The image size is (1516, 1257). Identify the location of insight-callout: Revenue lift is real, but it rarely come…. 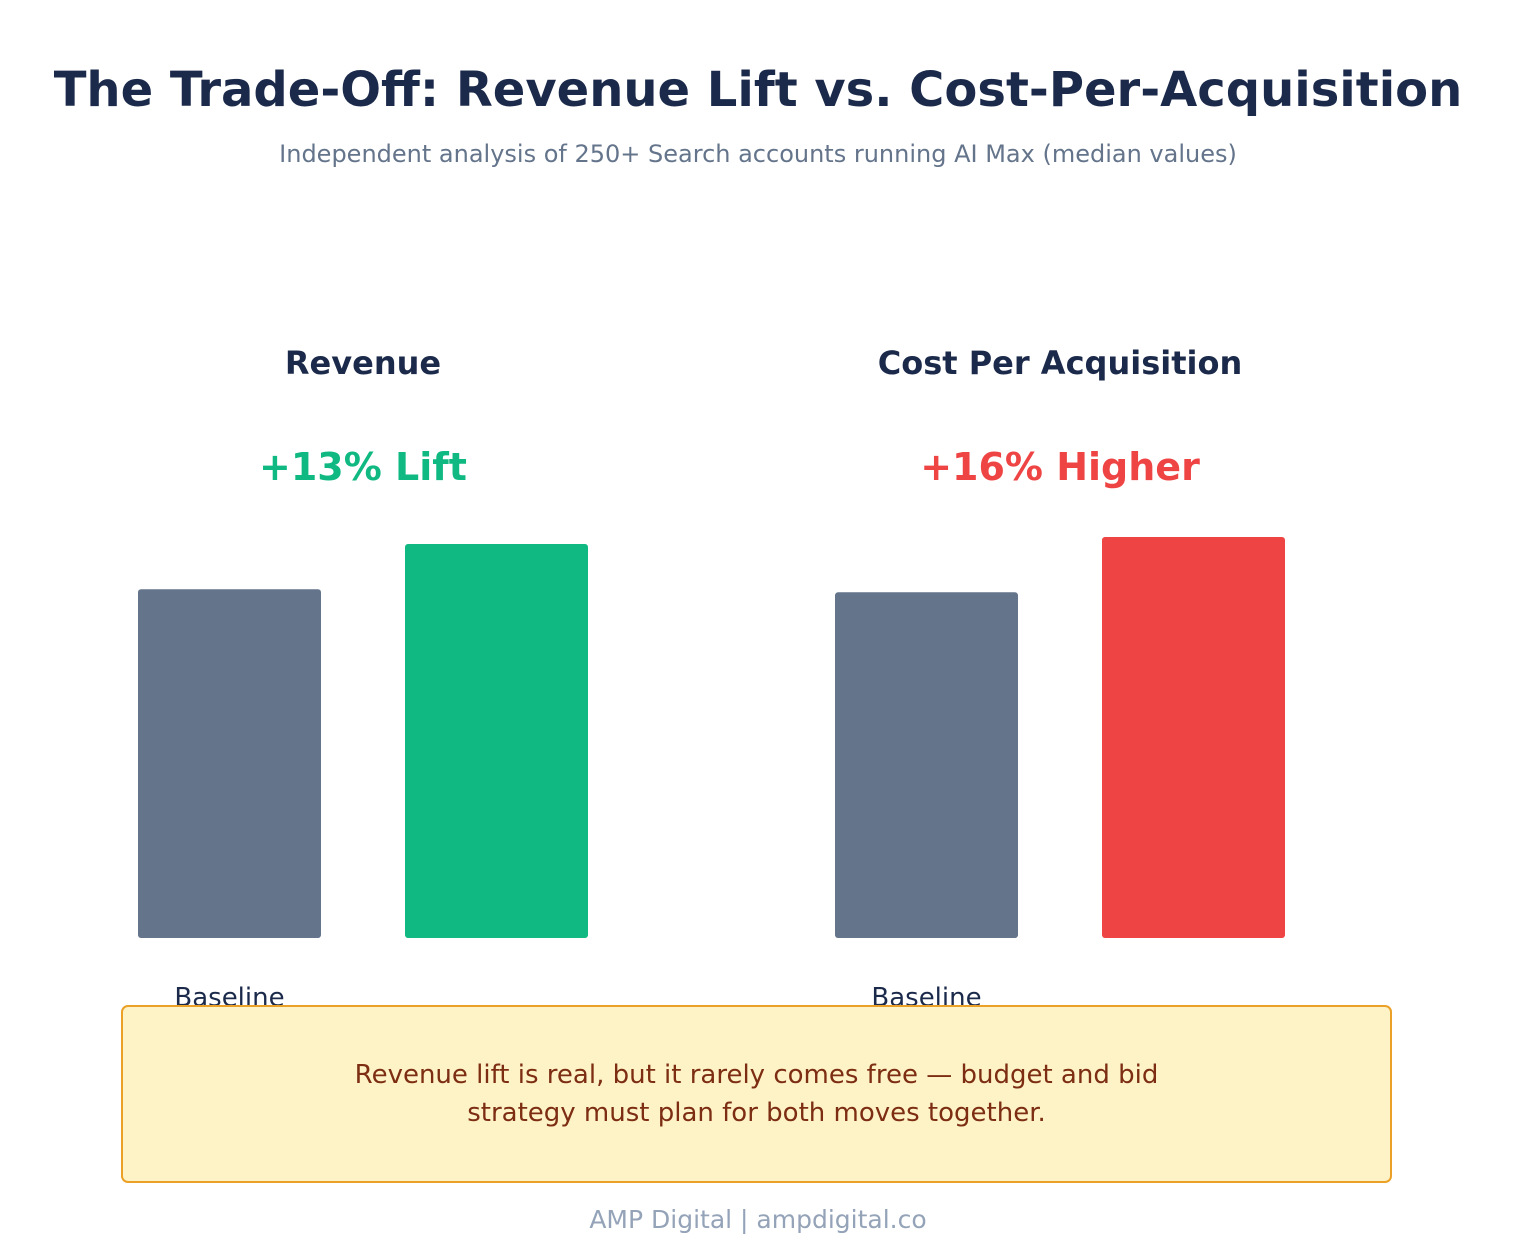
(756, 1094).